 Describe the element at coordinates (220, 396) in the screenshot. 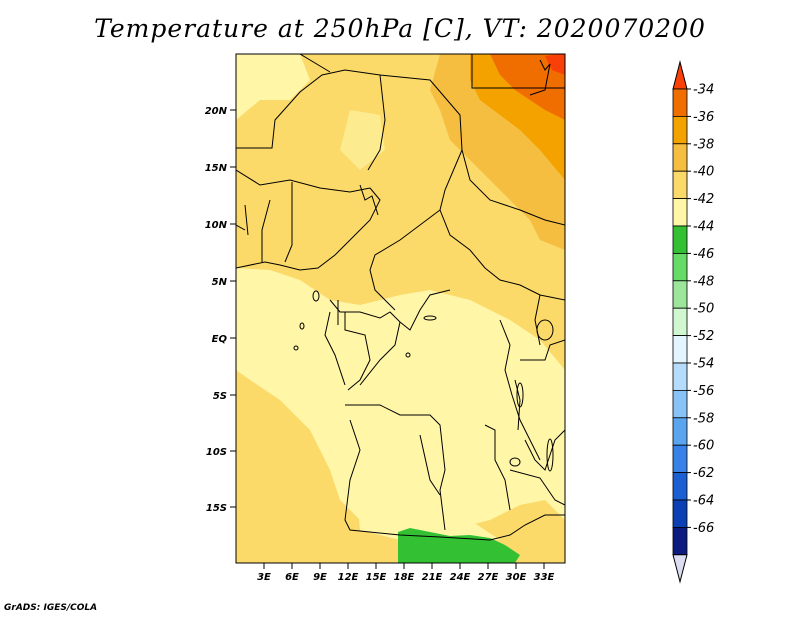

I see `lat-label: 5S` at that location.